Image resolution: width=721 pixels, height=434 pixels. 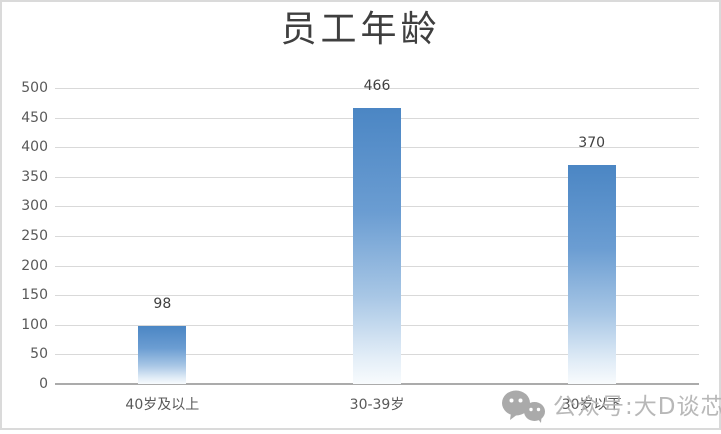 What do you see at coordinates (377, 246) in the screenshot?
I see `bar-30-39岁` at bounding box center [377, 246].